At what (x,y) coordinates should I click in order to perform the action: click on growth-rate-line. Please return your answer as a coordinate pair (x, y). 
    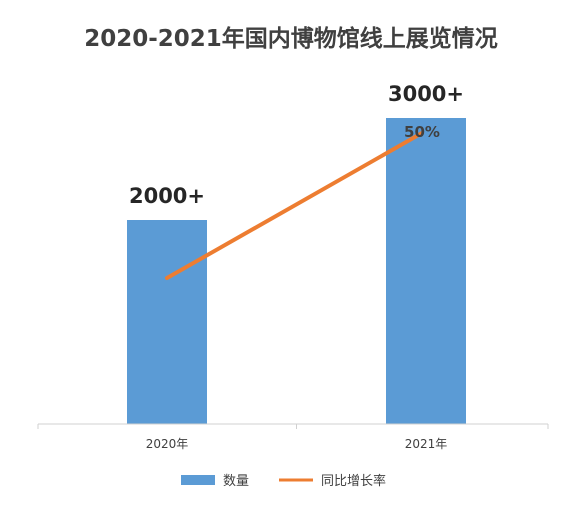
    Looking at the image, I should click on (294, 205).